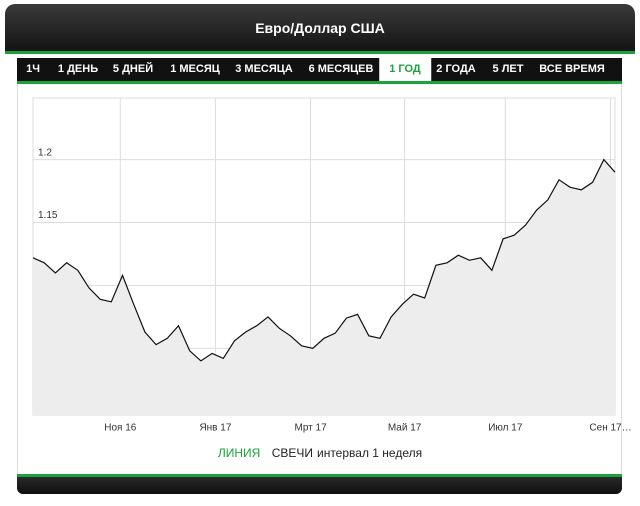  Describe the element at coordinates (456, 69) in the screenshot. I see `tab: 2 ГОДА` at that location.